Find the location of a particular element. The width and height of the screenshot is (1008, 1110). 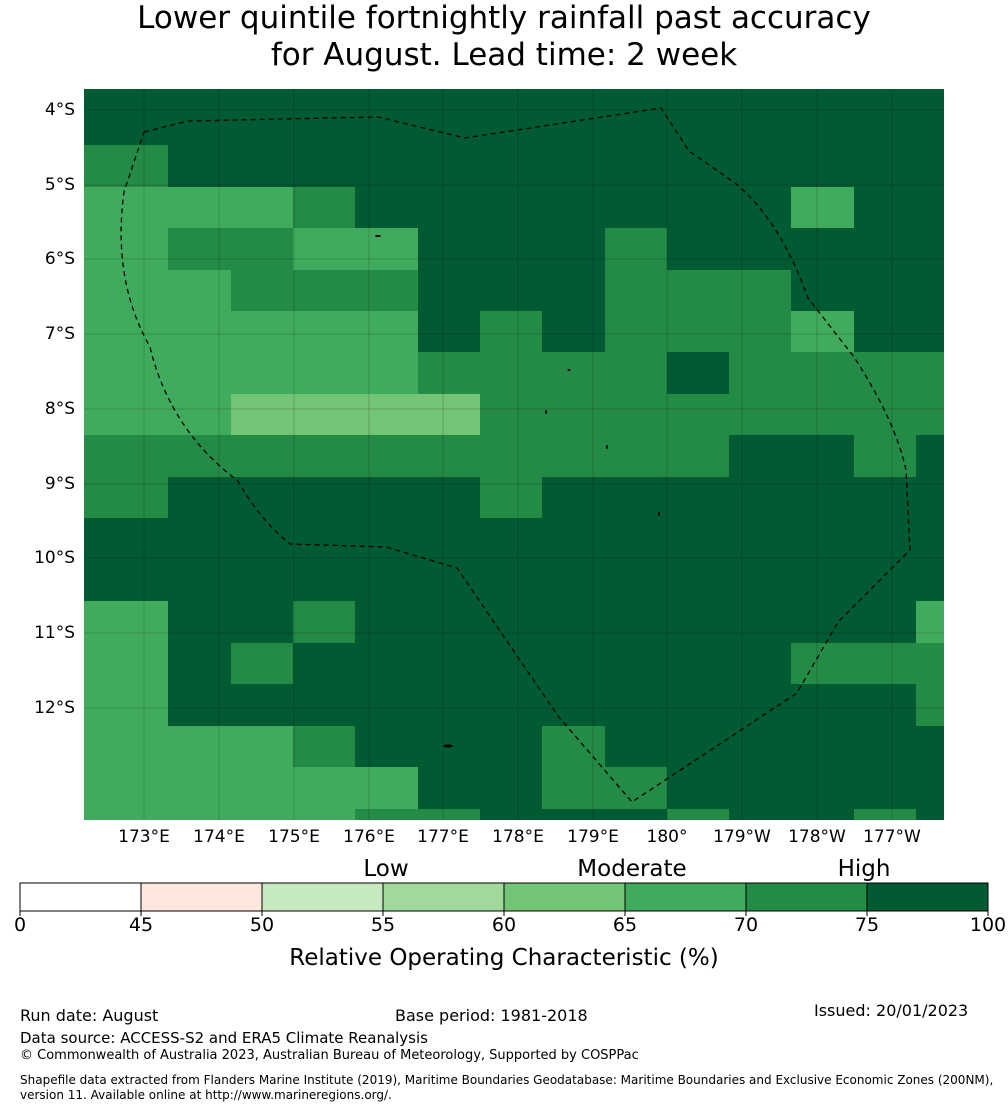

colorbar-tick-label: 60 is located at coordinates (504, 925).